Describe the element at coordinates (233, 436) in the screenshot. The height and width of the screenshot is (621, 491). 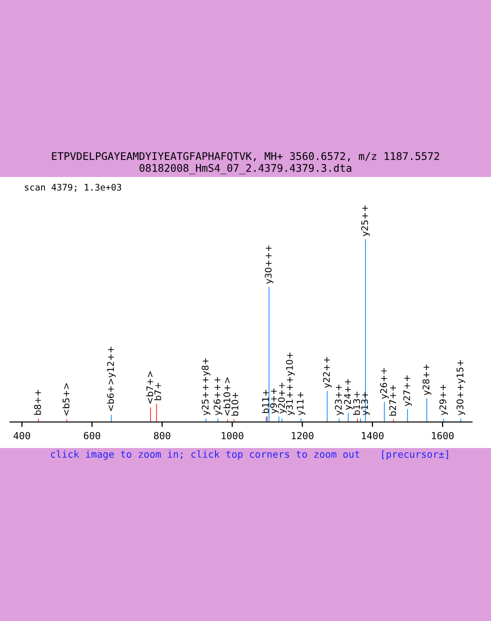
I see `x-tick-label: 1000` at that location.